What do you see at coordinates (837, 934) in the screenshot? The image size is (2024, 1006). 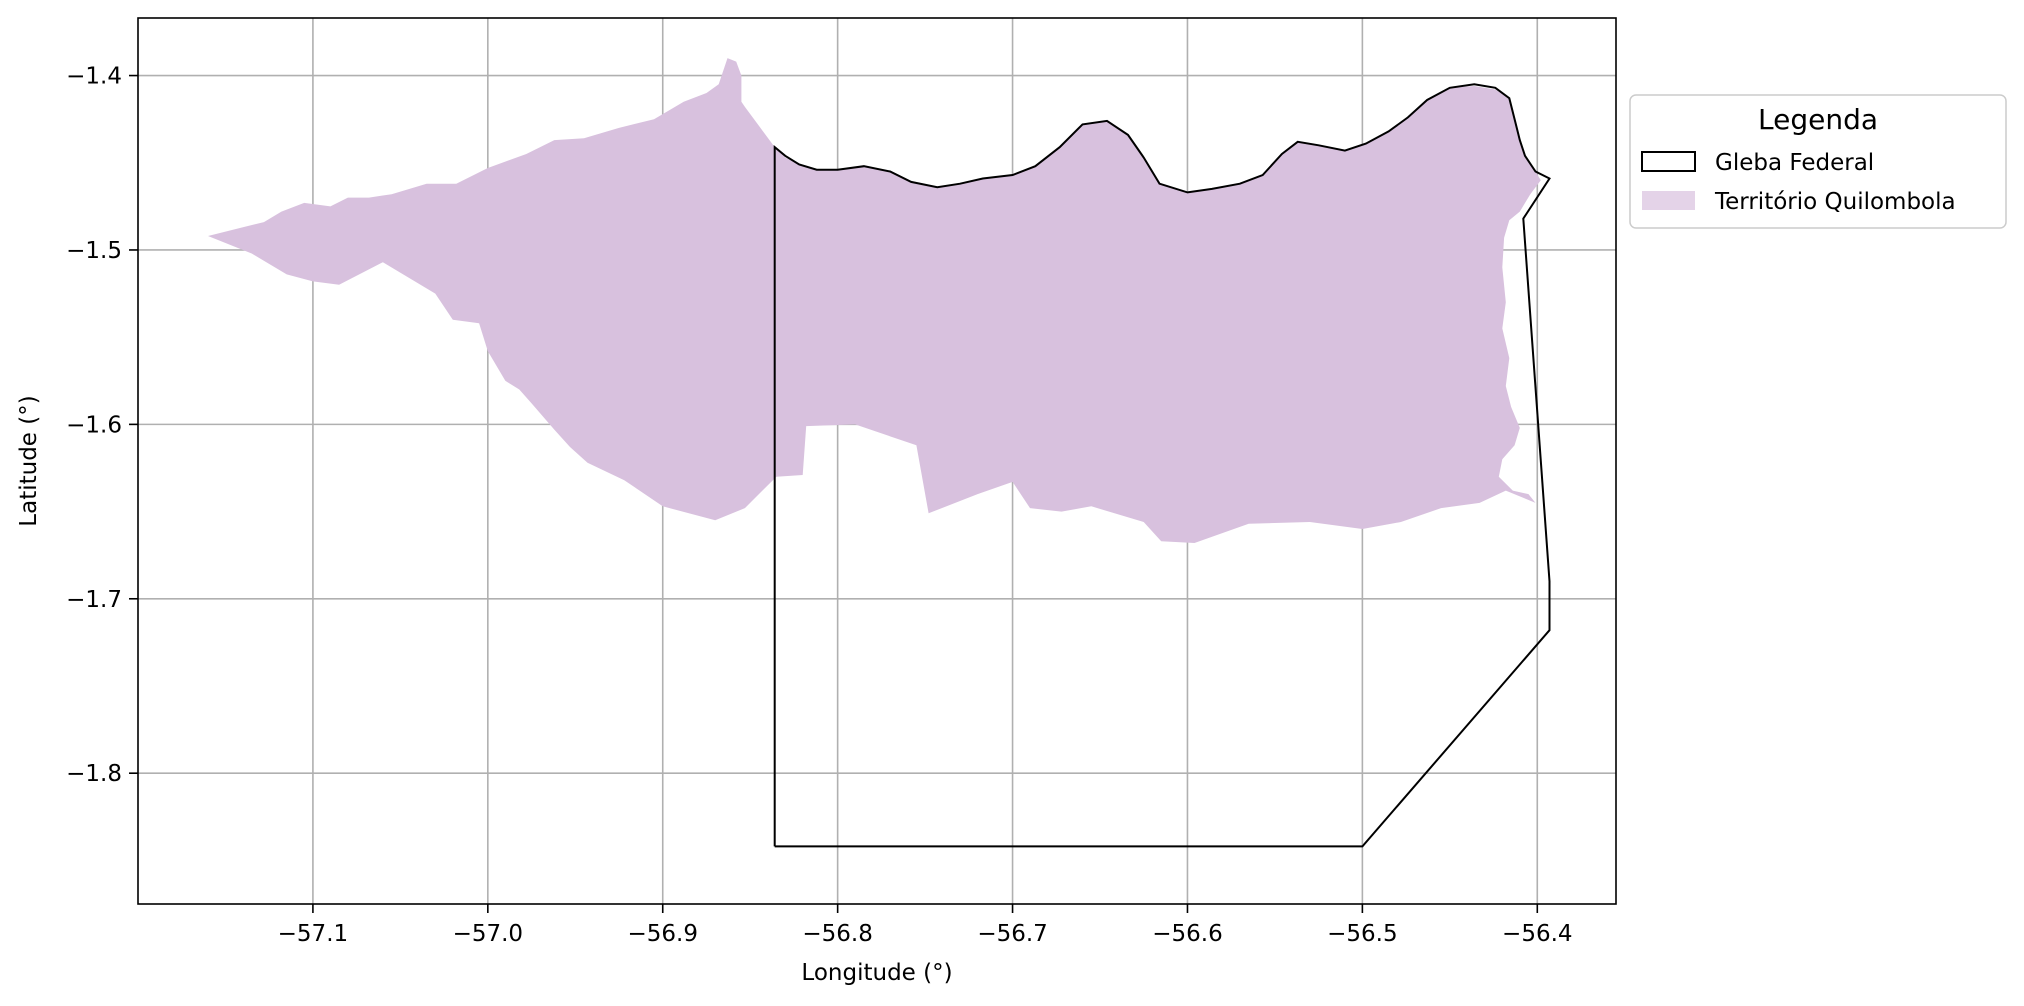 I see `x-tick-label: −56.8` at bounding box center [837, 934].